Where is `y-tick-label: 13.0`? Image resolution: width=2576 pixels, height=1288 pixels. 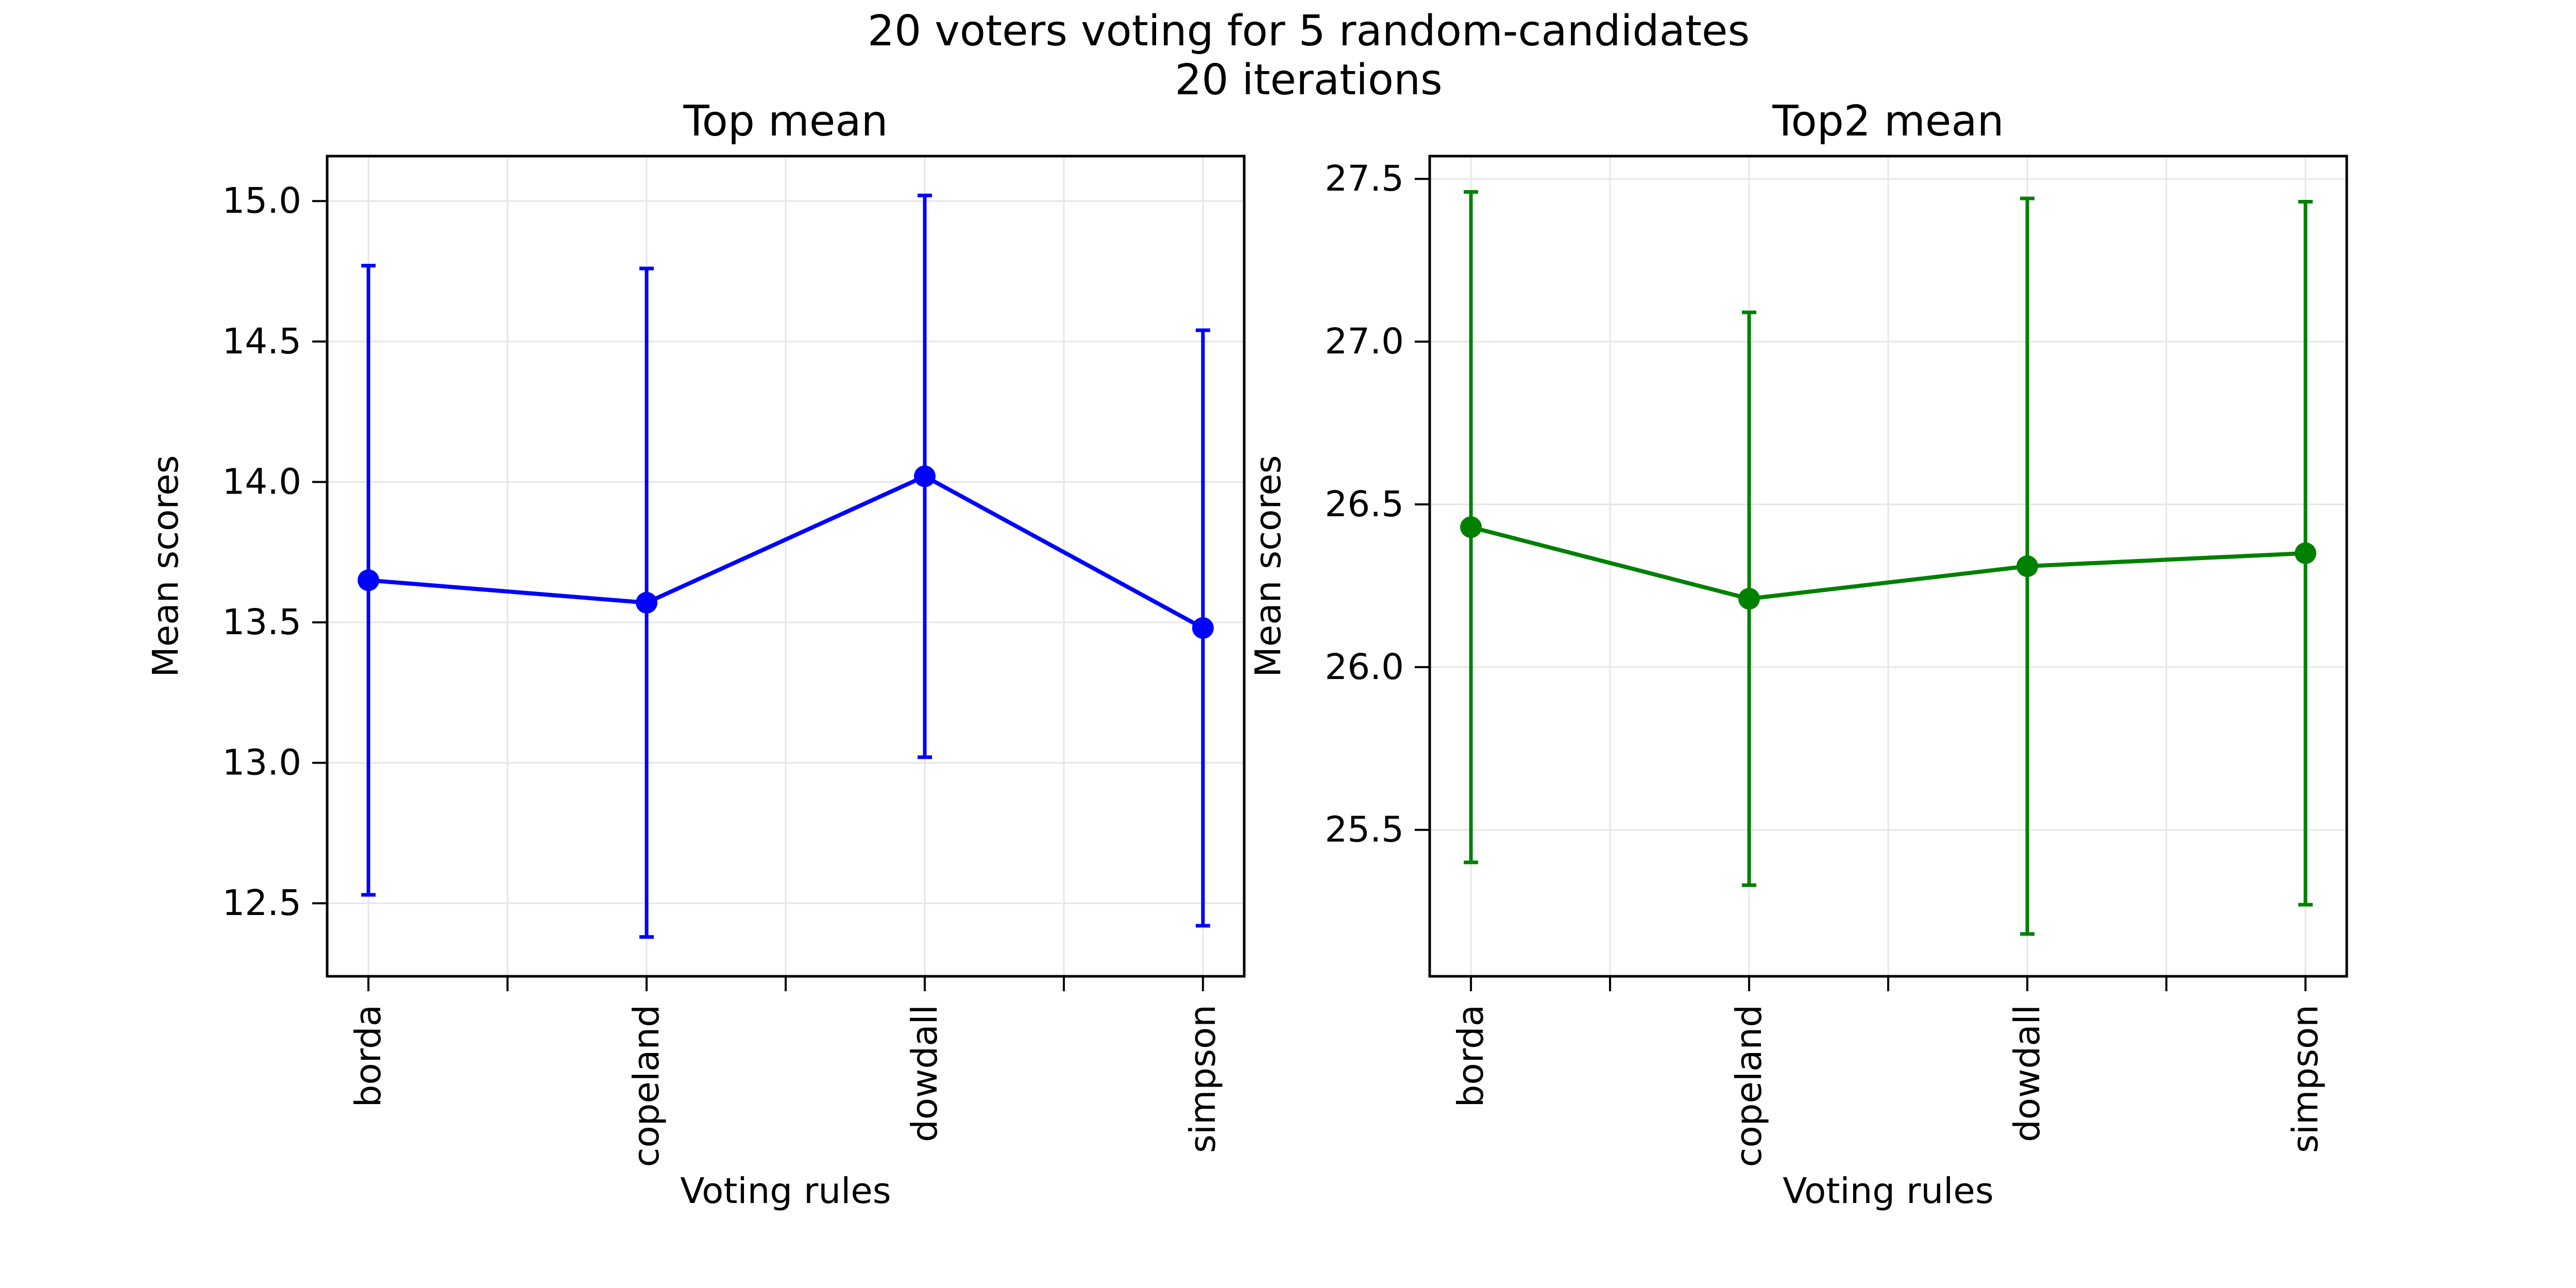
y-tick-label: 13.0 is located at coordinates (261, 763).